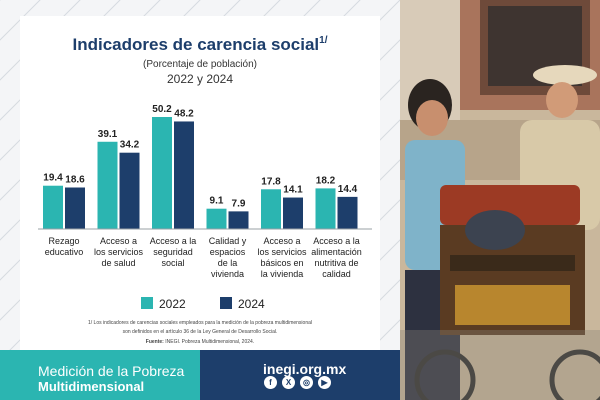 Image resolution: width=600 pixels, height=400 pixels. Describe the element at coordinates (53, 178) in the screenshot. I see `data-label-2022-cat-0: 19.4` at that location.